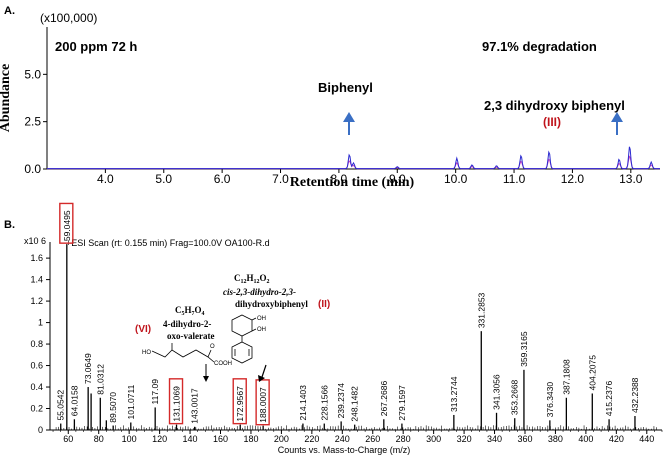 Image resolution: width=669 pixels, height=460 pixels. I want to click on panel-a-xlabel: Retention time (min), so click(352, 182).